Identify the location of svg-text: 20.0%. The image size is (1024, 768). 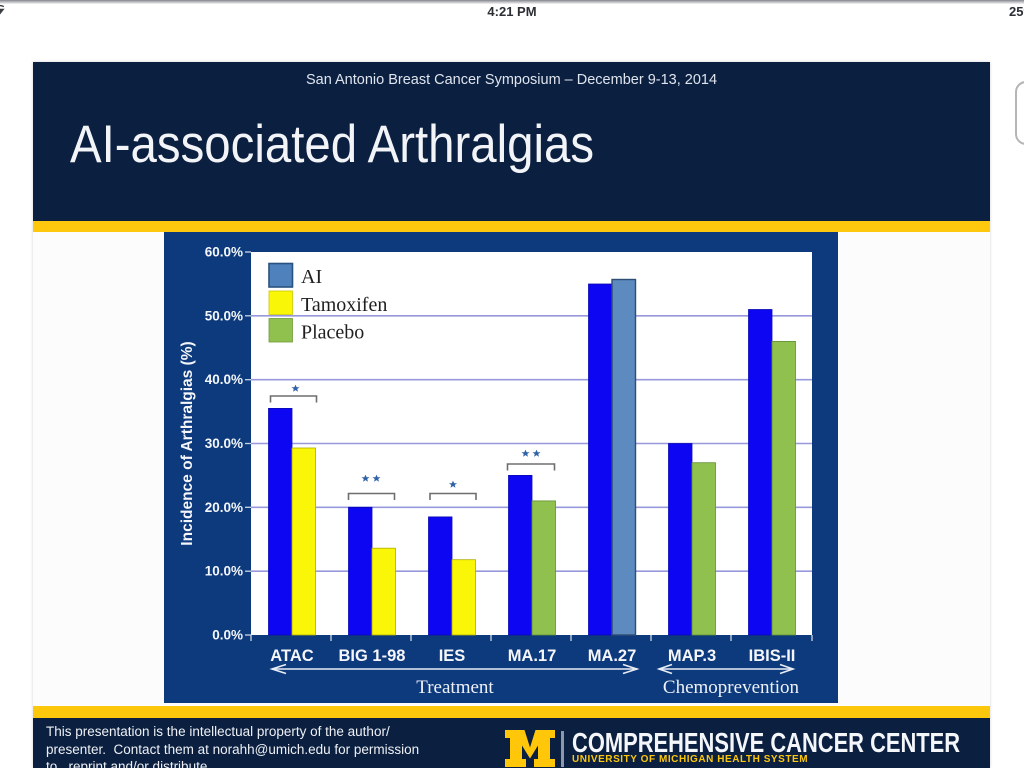
(224, 507).